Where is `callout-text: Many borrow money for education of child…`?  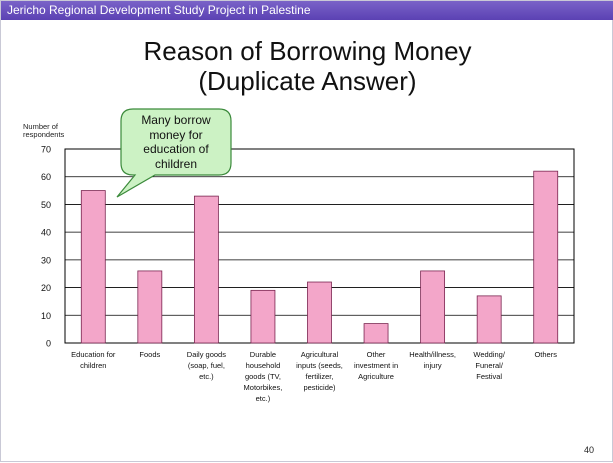
callout-text: Many borrow money for education of child… is located at coordinates (176, 142).